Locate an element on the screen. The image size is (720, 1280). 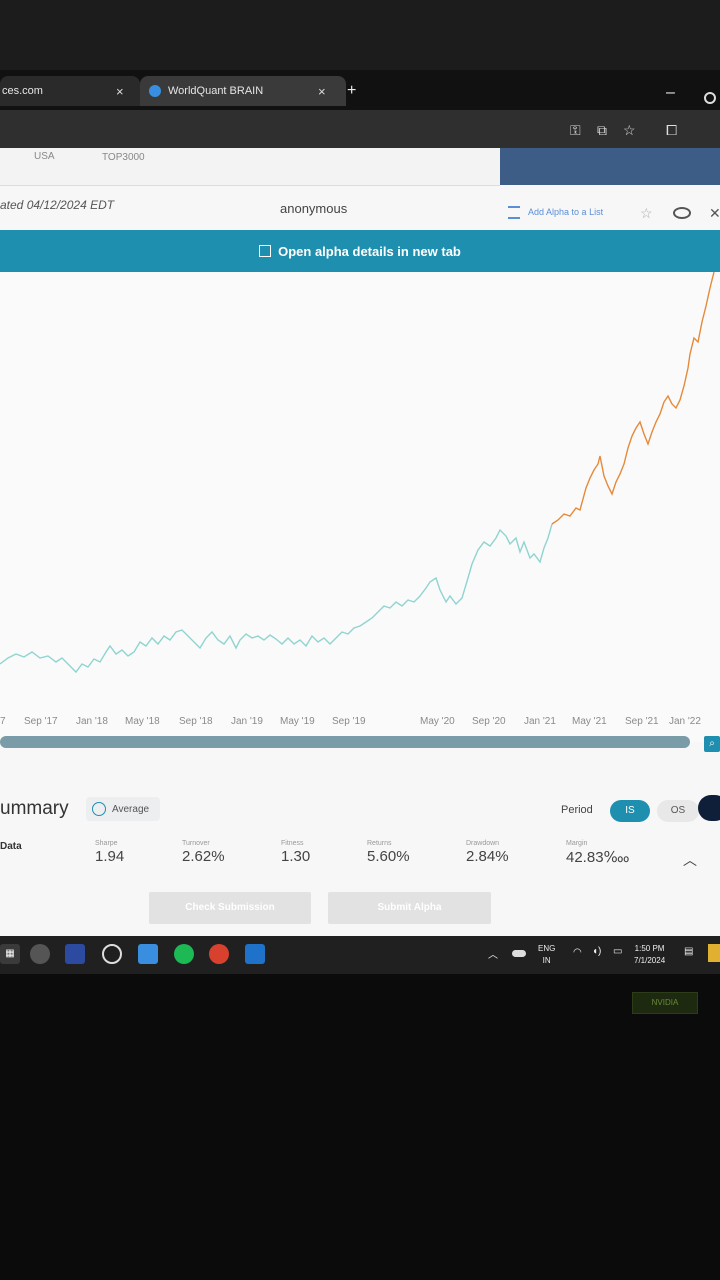
x-tick: Sep '17 is located at coordinates (41, 721).